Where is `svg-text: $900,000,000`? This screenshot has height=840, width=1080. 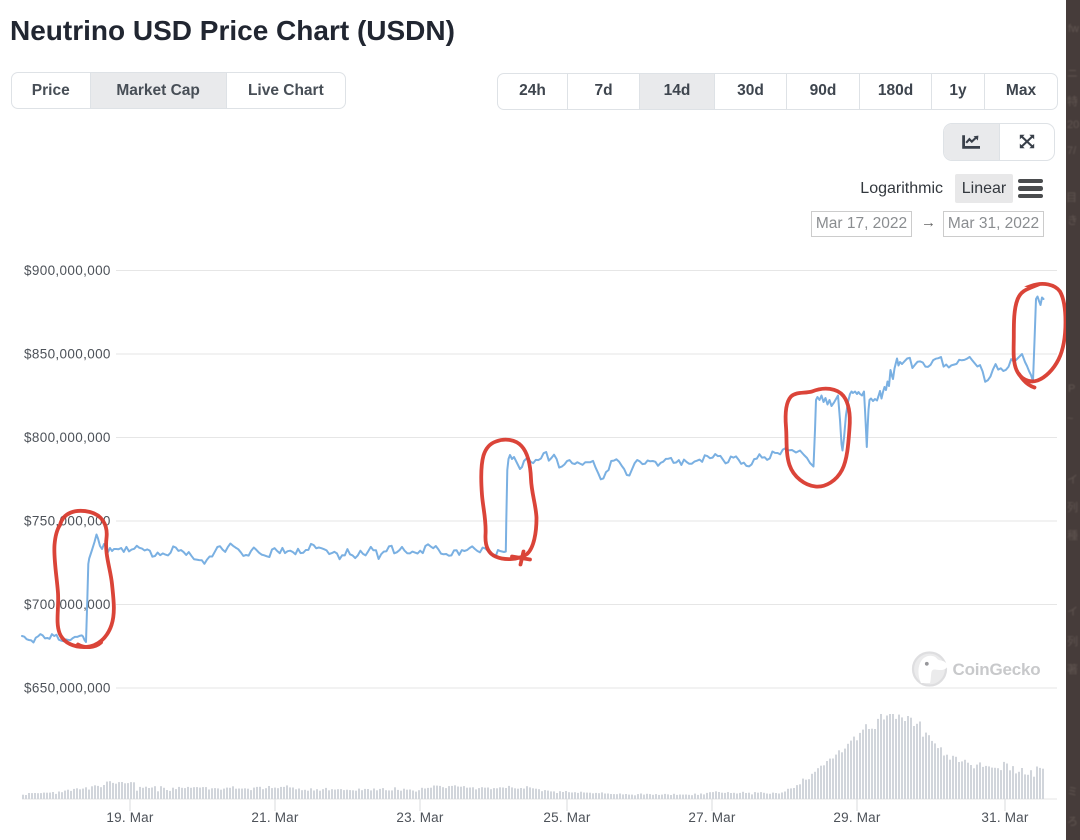 svg-text: $900,000,000 is located at coordinates (67, 270).